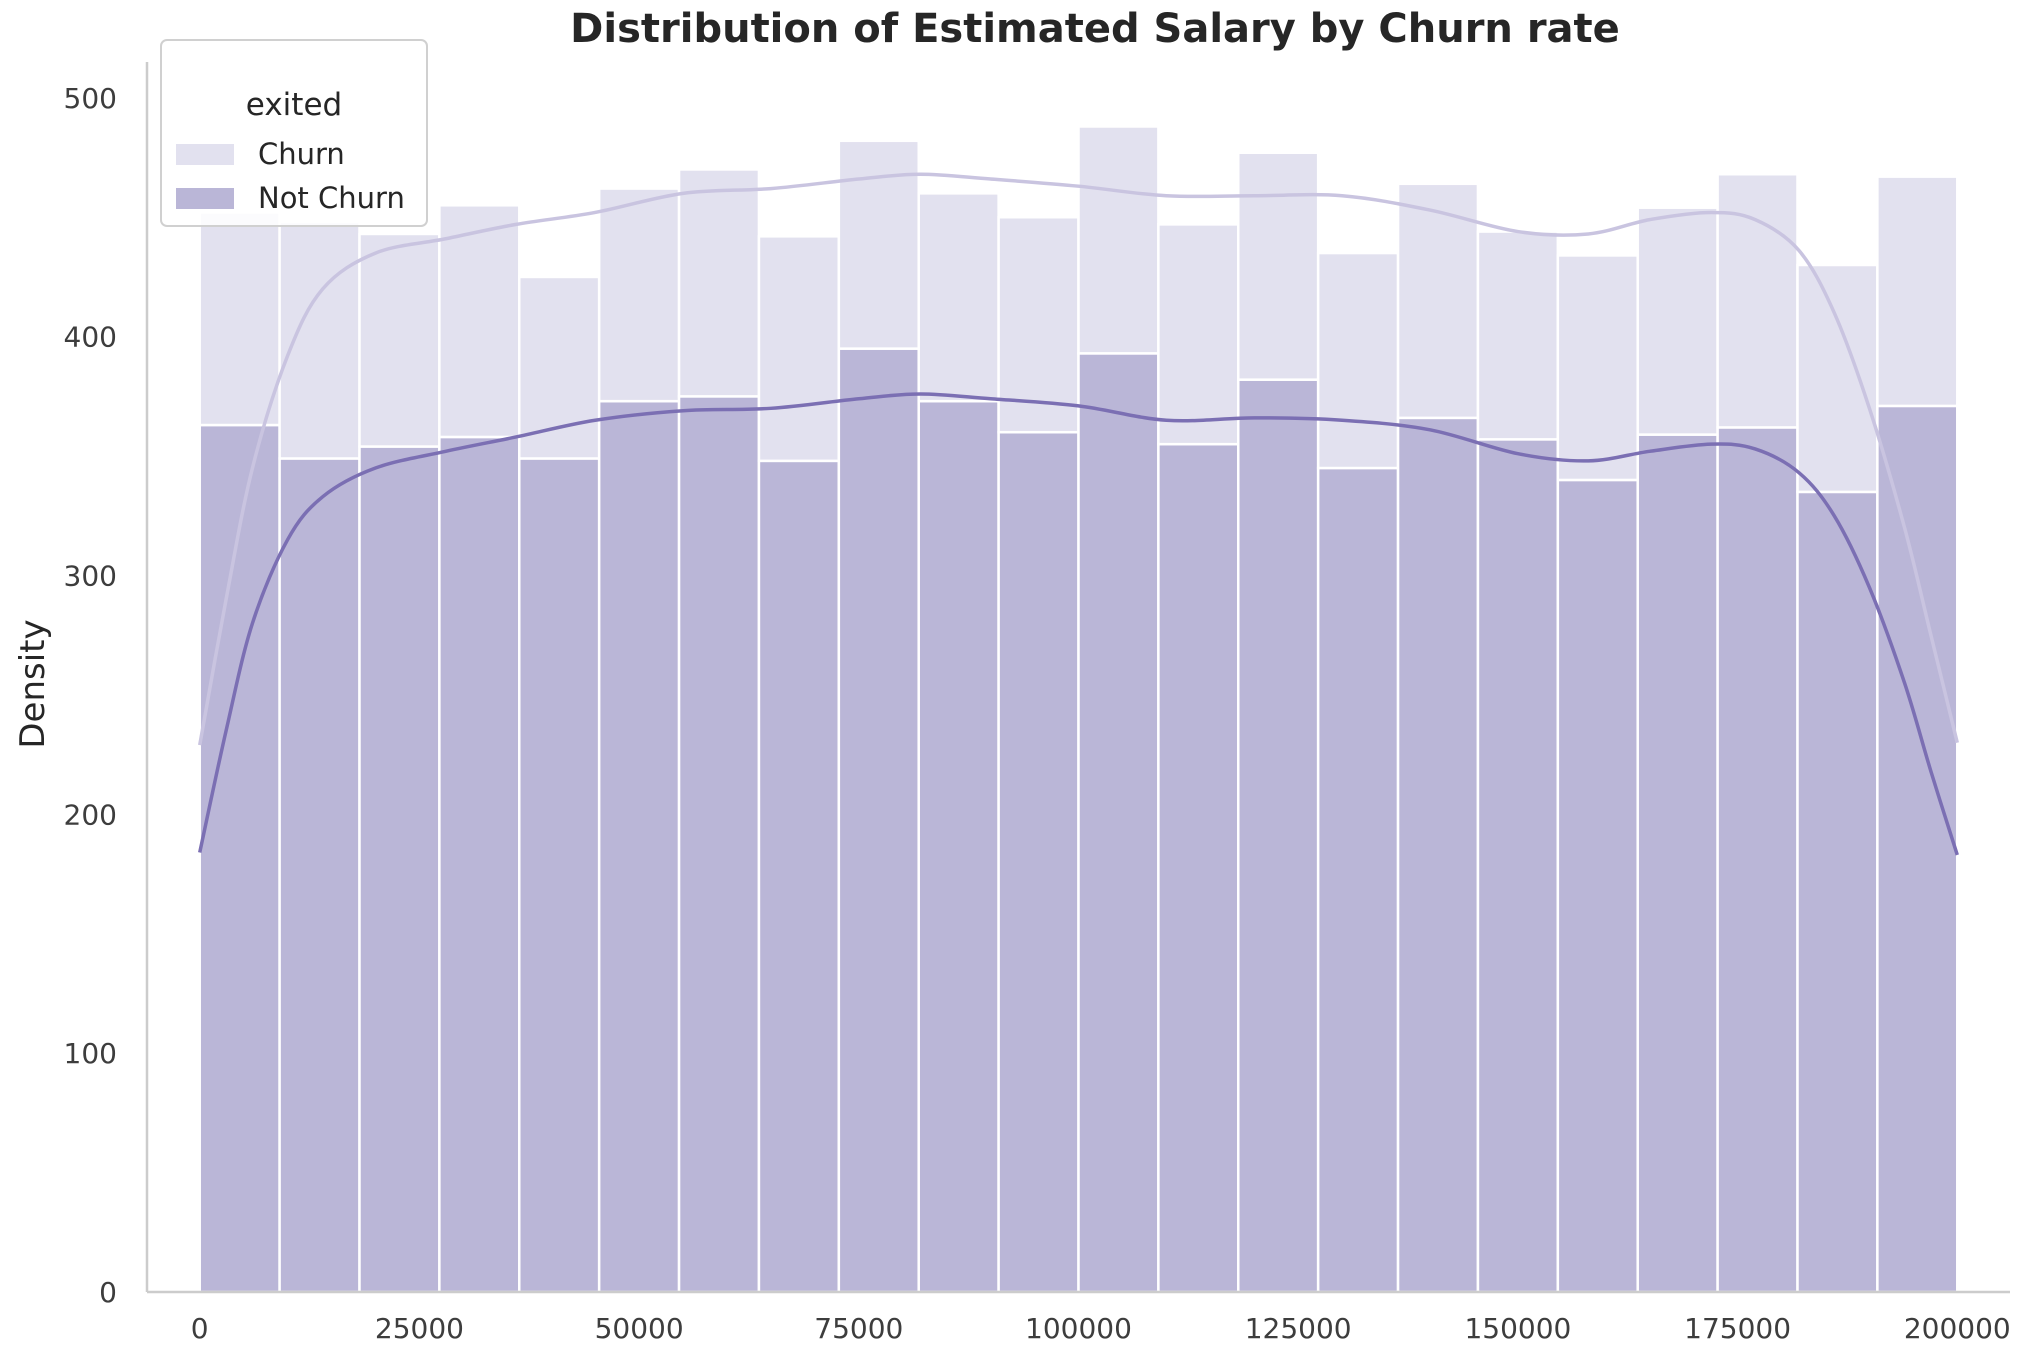 This screenshot has height=1366, width=2021. I want to click on x-tick-label: 200000, so click(1957, 1328).